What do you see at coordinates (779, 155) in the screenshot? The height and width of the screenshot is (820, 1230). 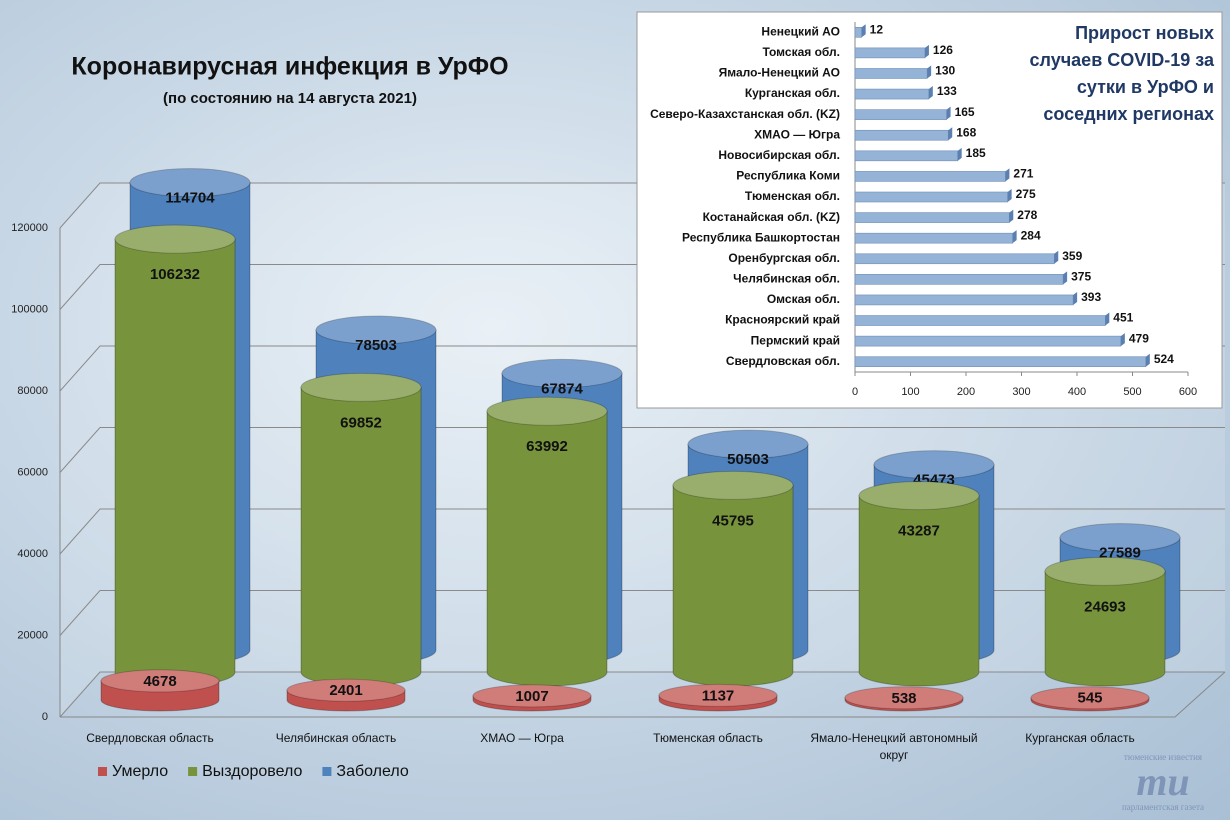 I see `y-tick-label: Новосибирская обл.` at bounding box center [779, 155].